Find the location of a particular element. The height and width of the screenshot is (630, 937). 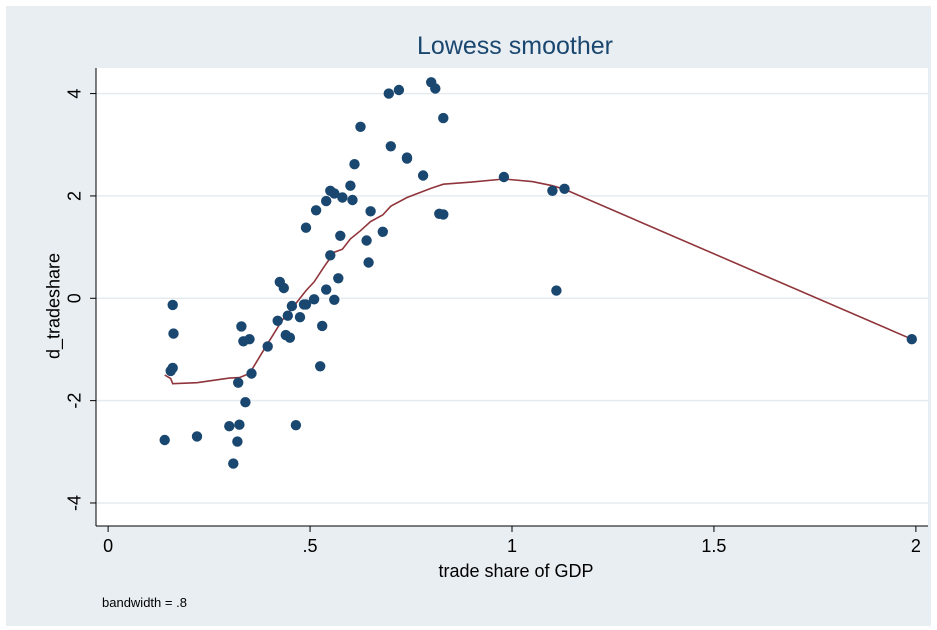

y-tick-label: 0 is located at coordinates (75, 298).